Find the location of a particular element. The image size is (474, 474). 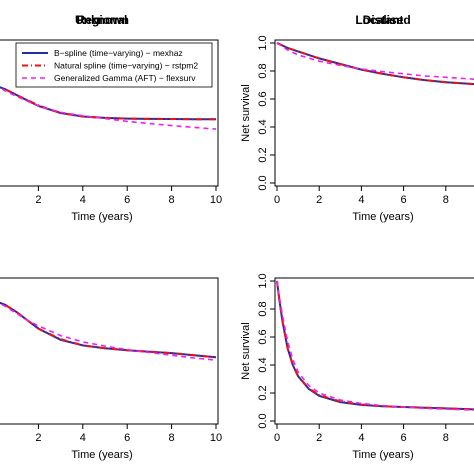

panel-title-localised: Localised is located at coordinates (382, 20).